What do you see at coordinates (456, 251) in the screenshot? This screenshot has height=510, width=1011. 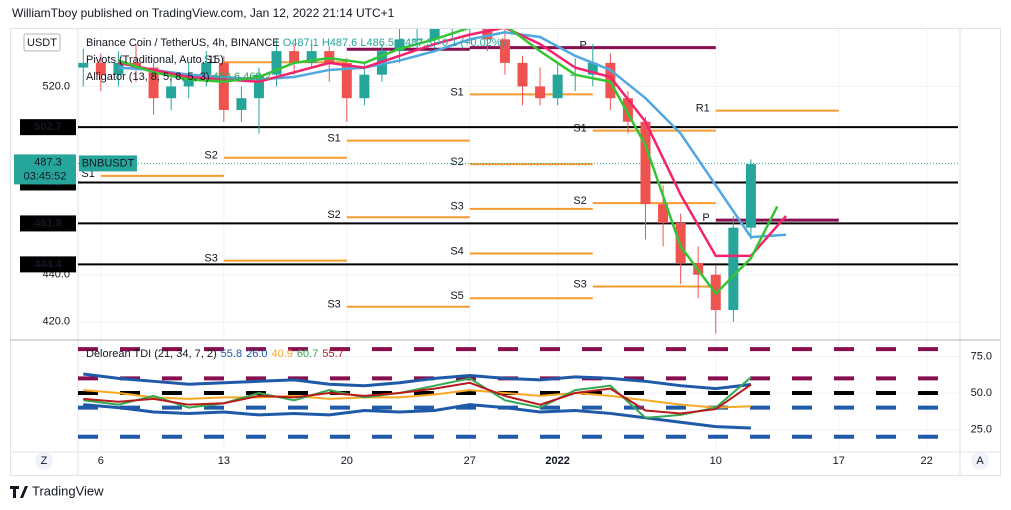 I see `pivot-label: S4` at bounding box center [456, 251].